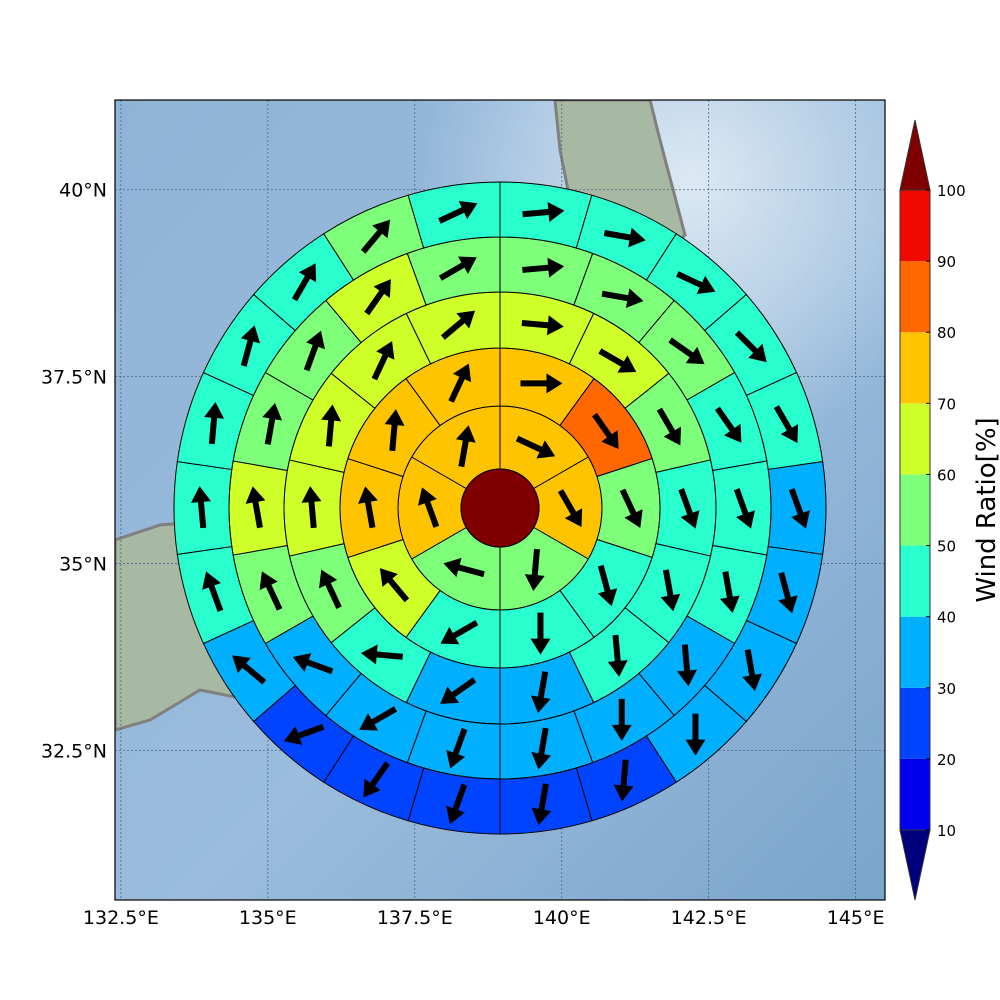 The height and width of the screenshot is (1000, 1000). What do you see at coordinates (415, 918) in the screenshot?
I see `x-tick-label: 137.5°E` at bounding box center [415, 918].